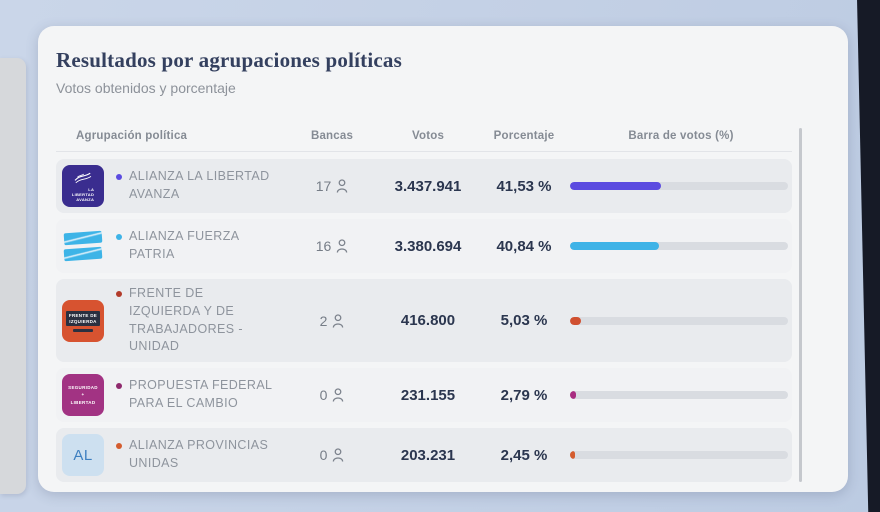 Image resolution: width=880 pixels, height=512 pixels. Describe the element at coordinates (524, 246) in the screenshot. I see `percent-value: 40,84 %` at that location.